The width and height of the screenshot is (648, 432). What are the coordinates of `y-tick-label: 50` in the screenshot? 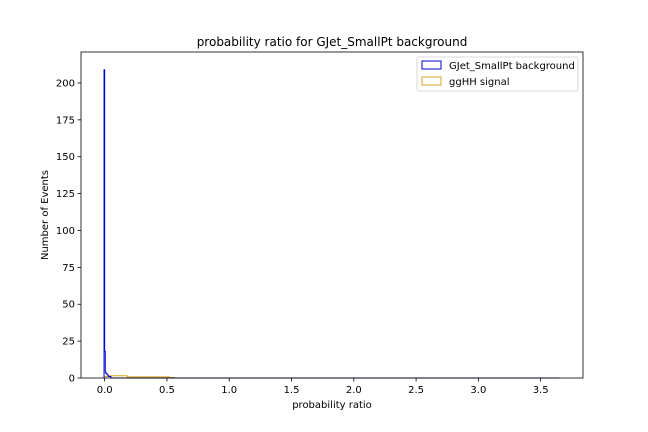 It's located at (68, 305).